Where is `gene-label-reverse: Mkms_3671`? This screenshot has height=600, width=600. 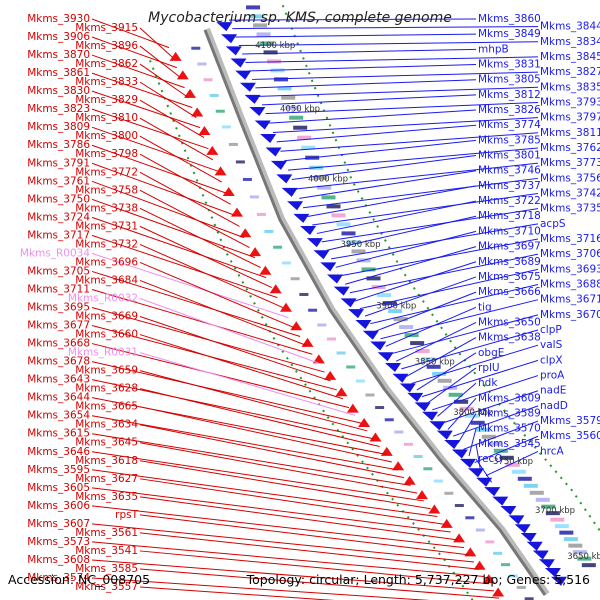 gene-label-reverse: Mkms_3671 is located at coordinates (570, 300).